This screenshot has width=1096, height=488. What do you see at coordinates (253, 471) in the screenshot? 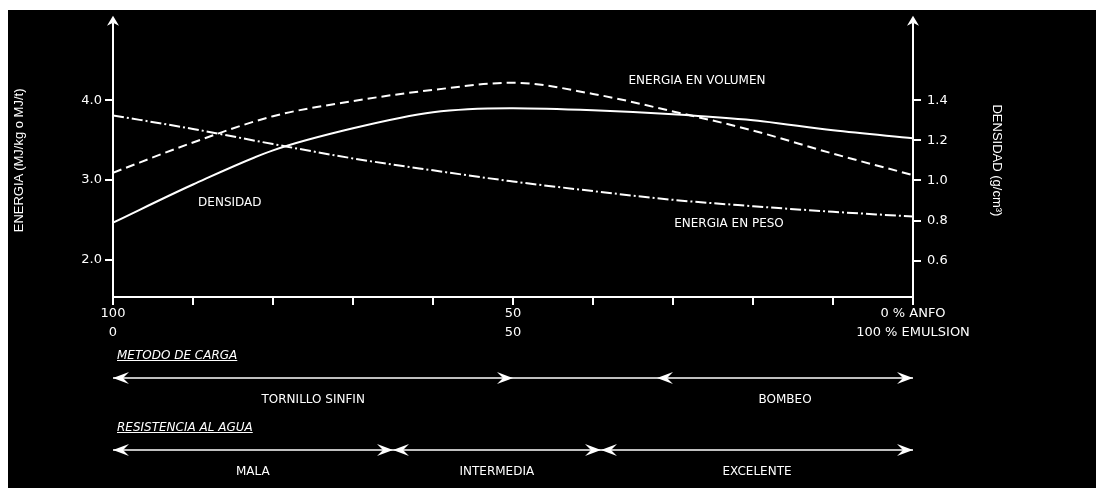
I see `text: MALA` at bounding box center [253, 471].